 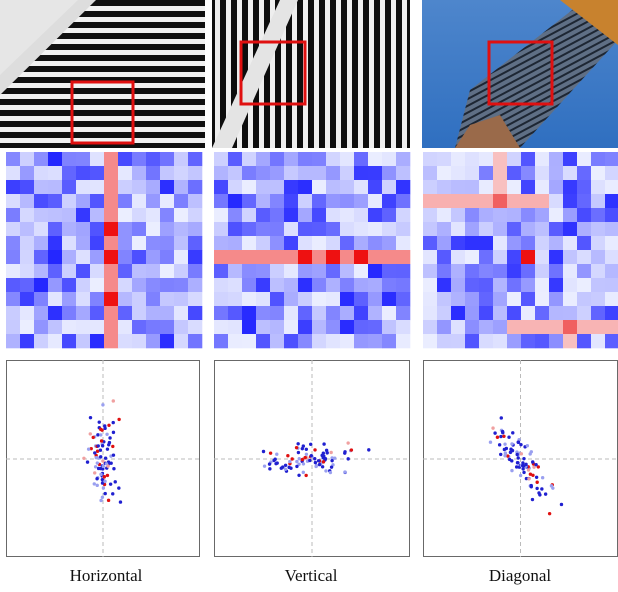 What do you see at coordinates (520, 74) in the screenshot?
I see `photo-diagonal` at bounding box center [520, 74].